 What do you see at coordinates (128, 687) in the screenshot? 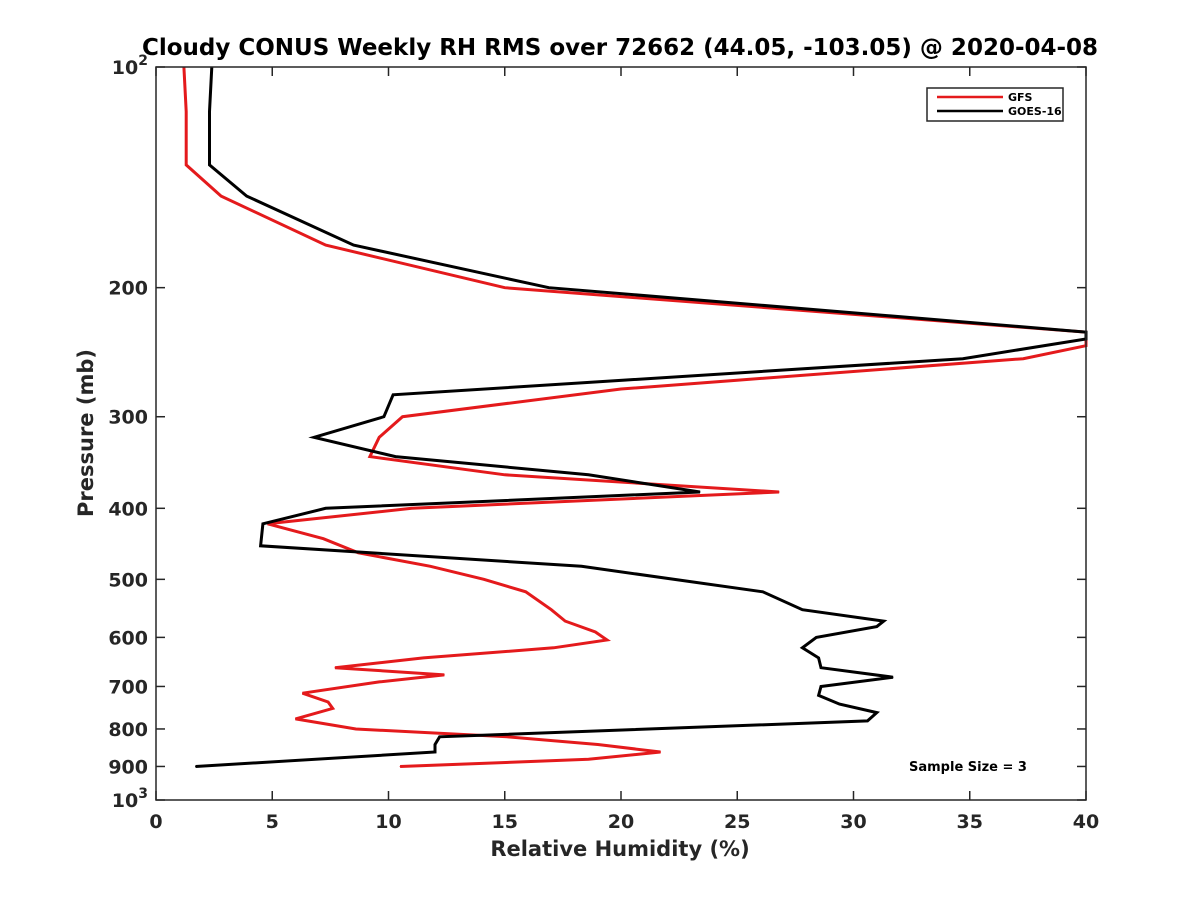
I see `y-tick-label-6: 700` at bounding box center [128, 687].